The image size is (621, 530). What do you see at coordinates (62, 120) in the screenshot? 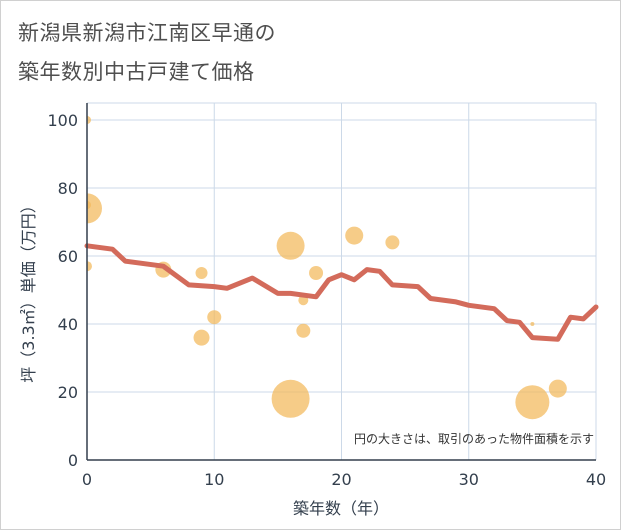
I see `y-tick-label: 100` at bounding box center [62, 120].